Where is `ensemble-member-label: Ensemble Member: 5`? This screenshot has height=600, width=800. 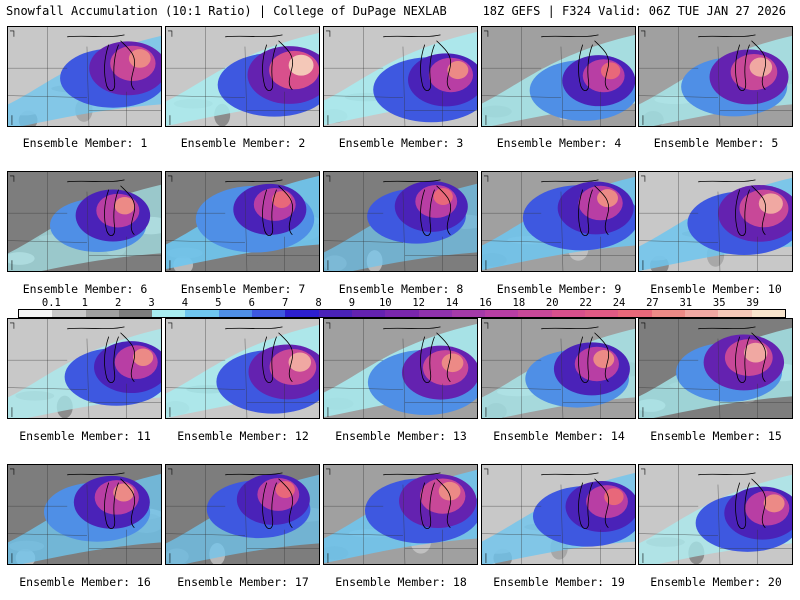
ensemble-member-label: Ensemble Member: 5 is located at coordinates (716, 143).